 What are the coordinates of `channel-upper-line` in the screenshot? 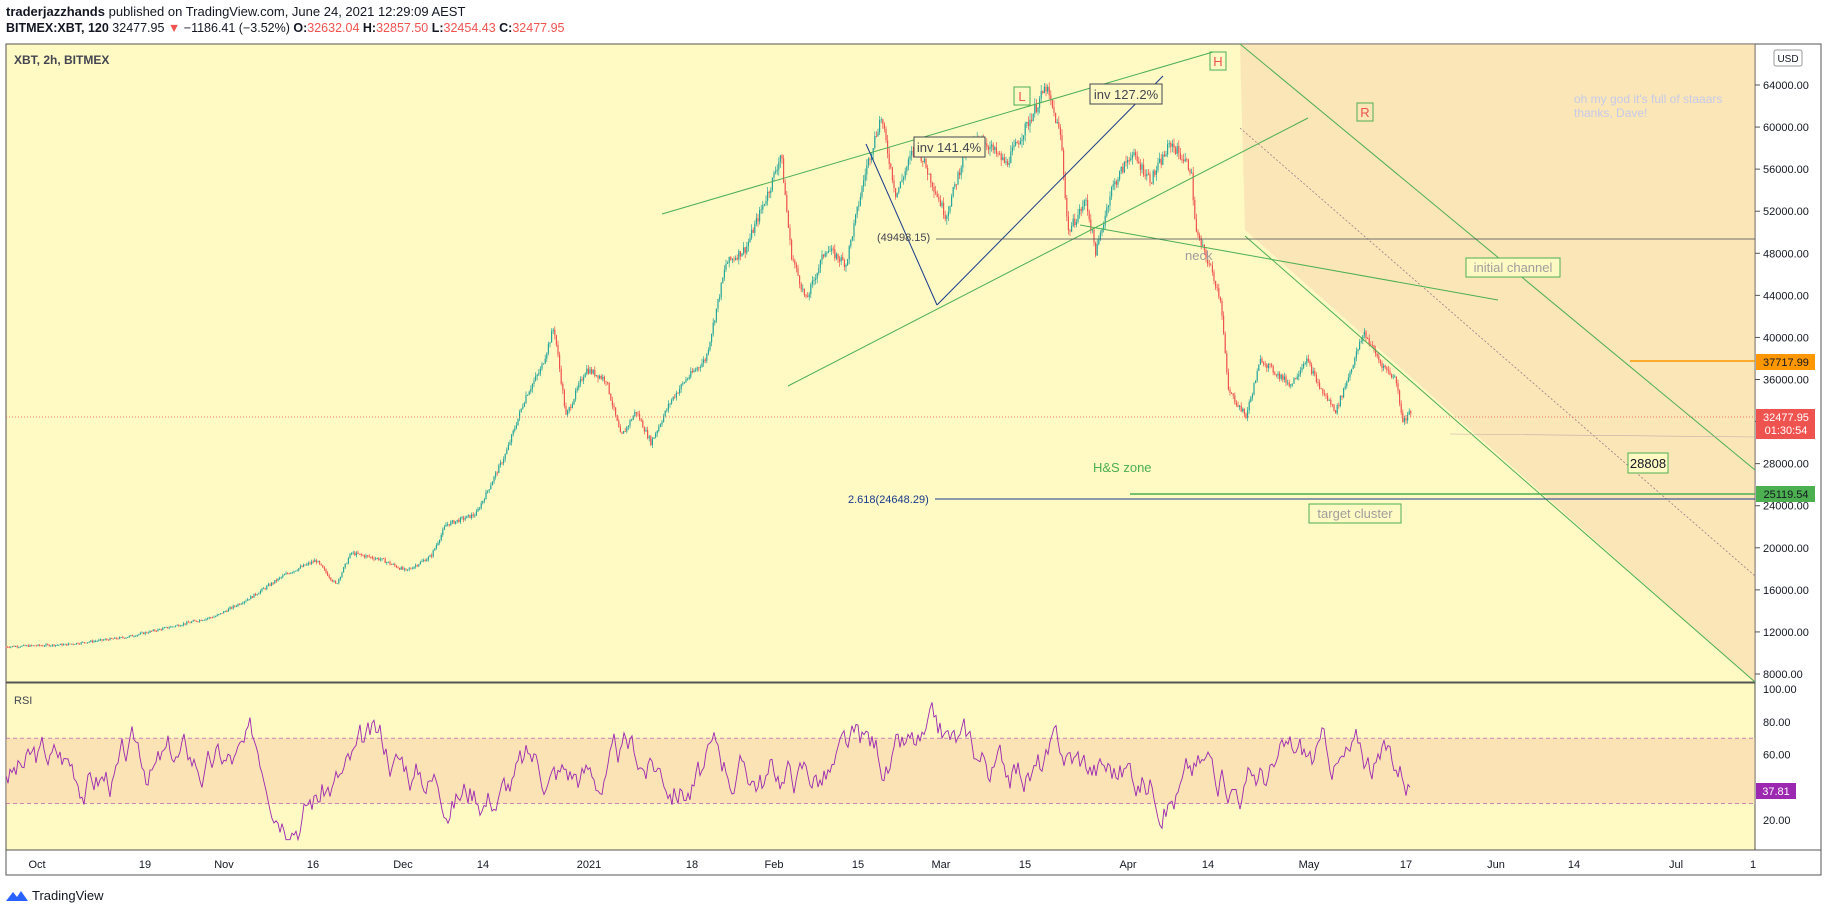 It's located at (1497, 257).